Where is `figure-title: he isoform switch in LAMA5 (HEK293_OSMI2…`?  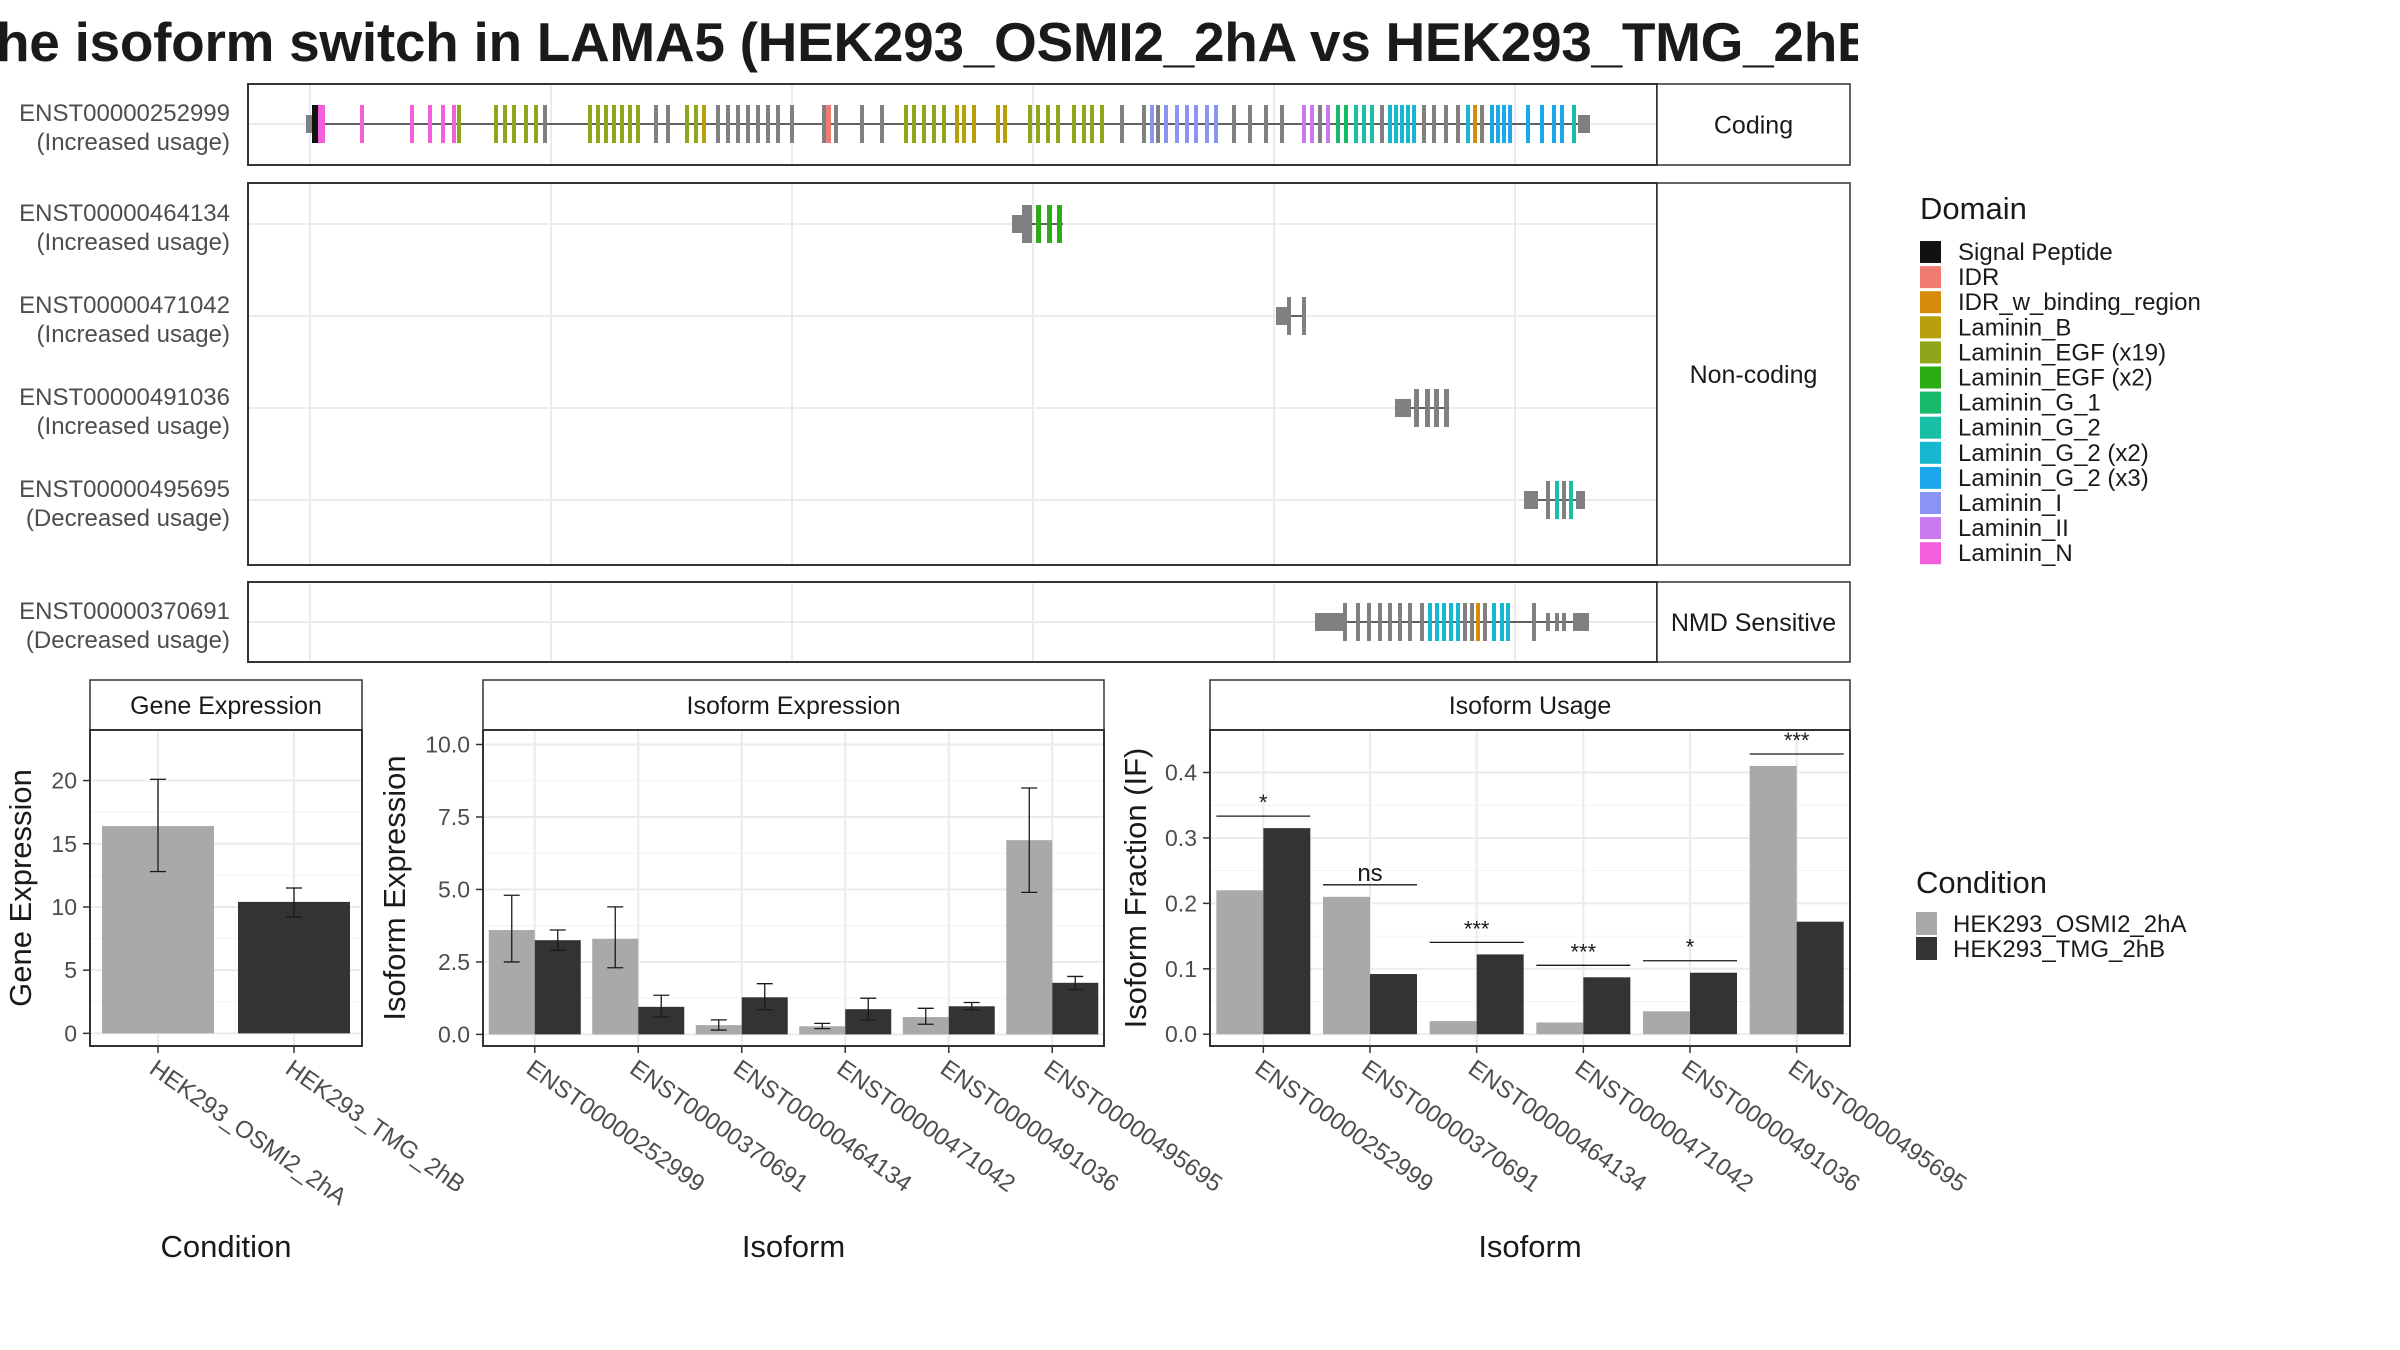
figure-title: he isoform switch in LAMA5 (HEK293_OSMI2… is located at coordinates (929, 42).